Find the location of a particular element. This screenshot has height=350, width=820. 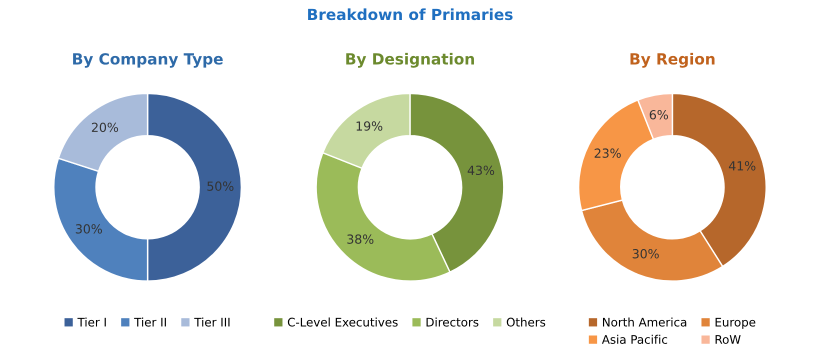

legend-label: Others is located at coordinates (526, 322).